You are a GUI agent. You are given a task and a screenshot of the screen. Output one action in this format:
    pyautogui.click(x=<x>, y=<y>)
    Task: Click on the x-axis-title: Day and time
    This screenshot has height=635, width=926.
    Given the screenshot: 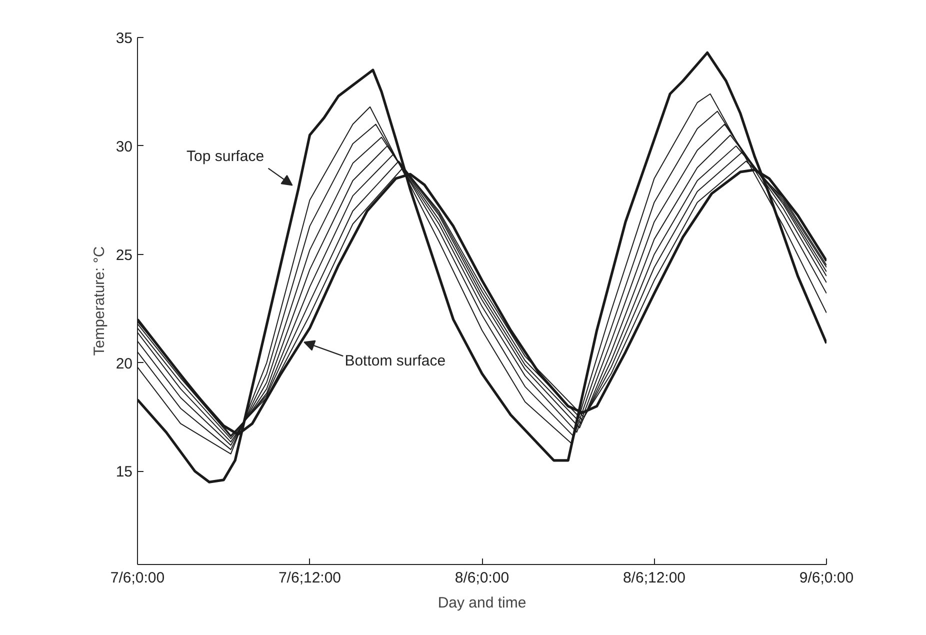 What is the action you would take?
    pyautogui.click(x=482, y=603)
    